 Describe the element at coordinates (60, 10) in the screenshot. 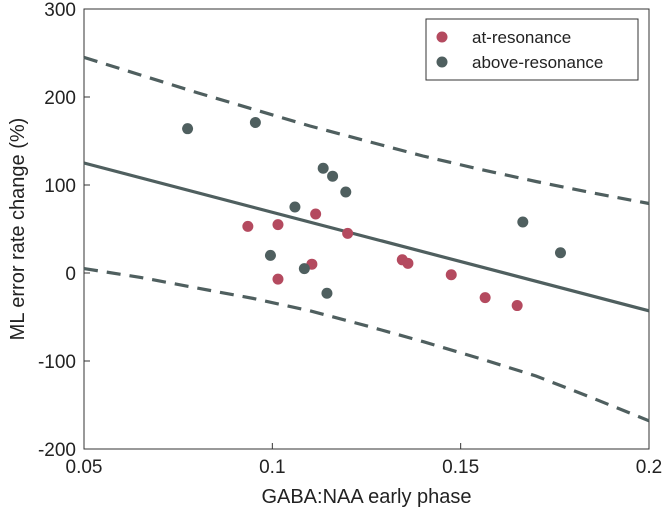

I see `y-tick-label: 300` at that location.